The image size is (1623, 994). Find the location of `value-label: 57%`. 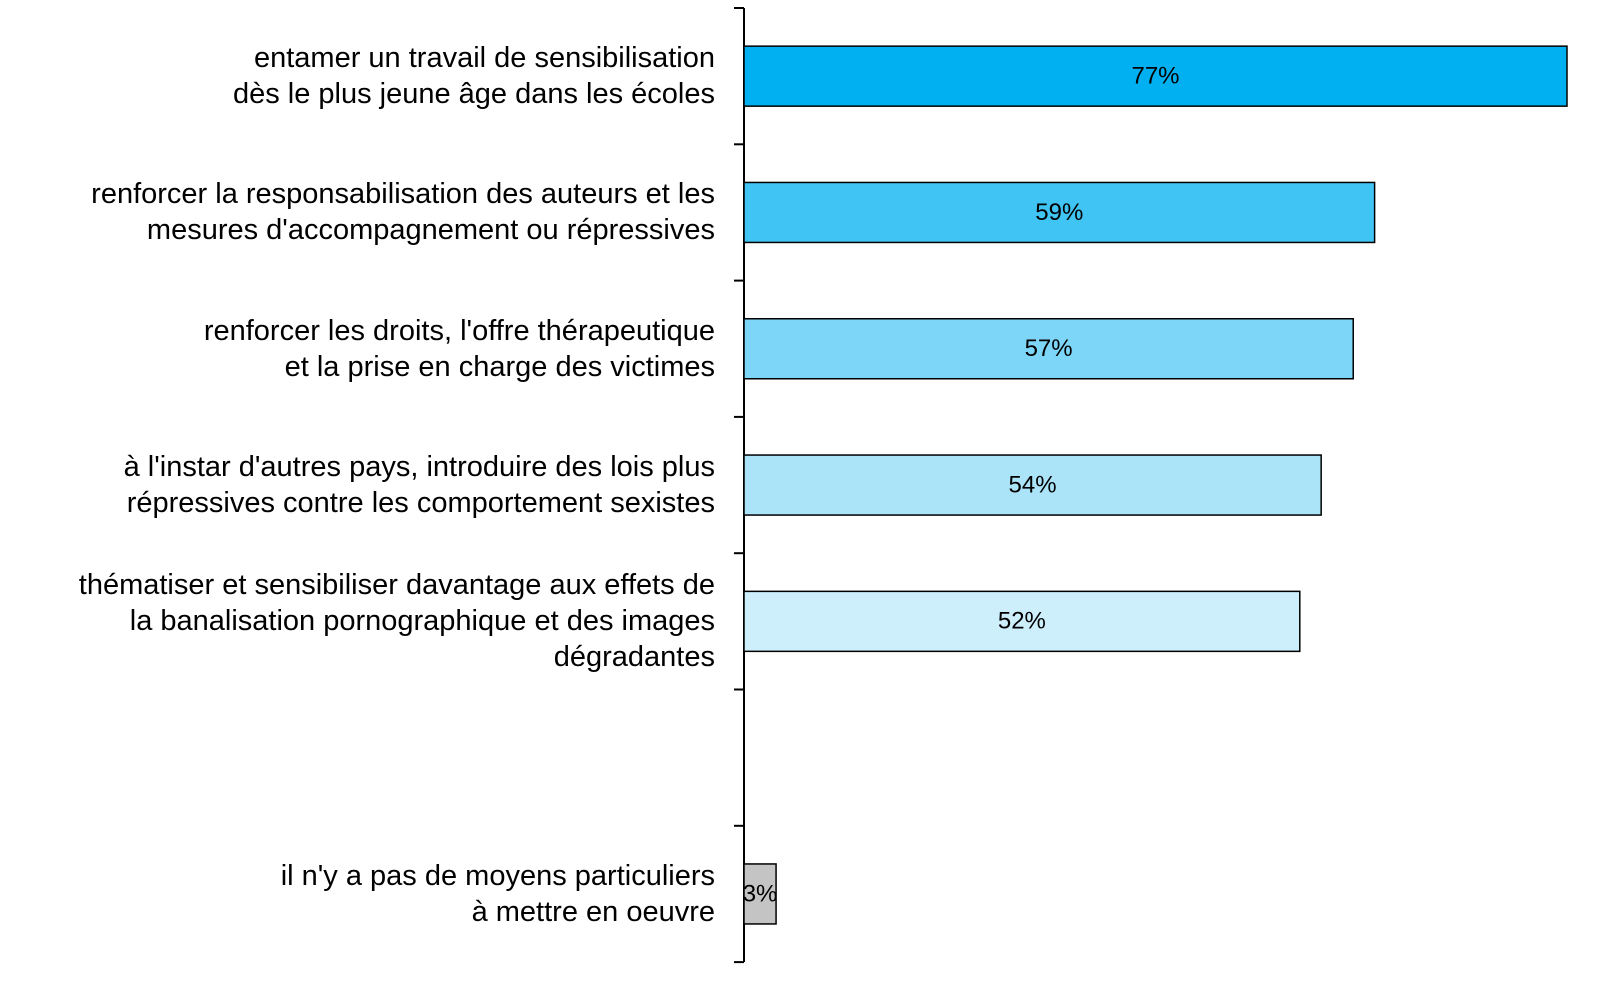

value-label: 57% is located at coordinates (1049, 348).